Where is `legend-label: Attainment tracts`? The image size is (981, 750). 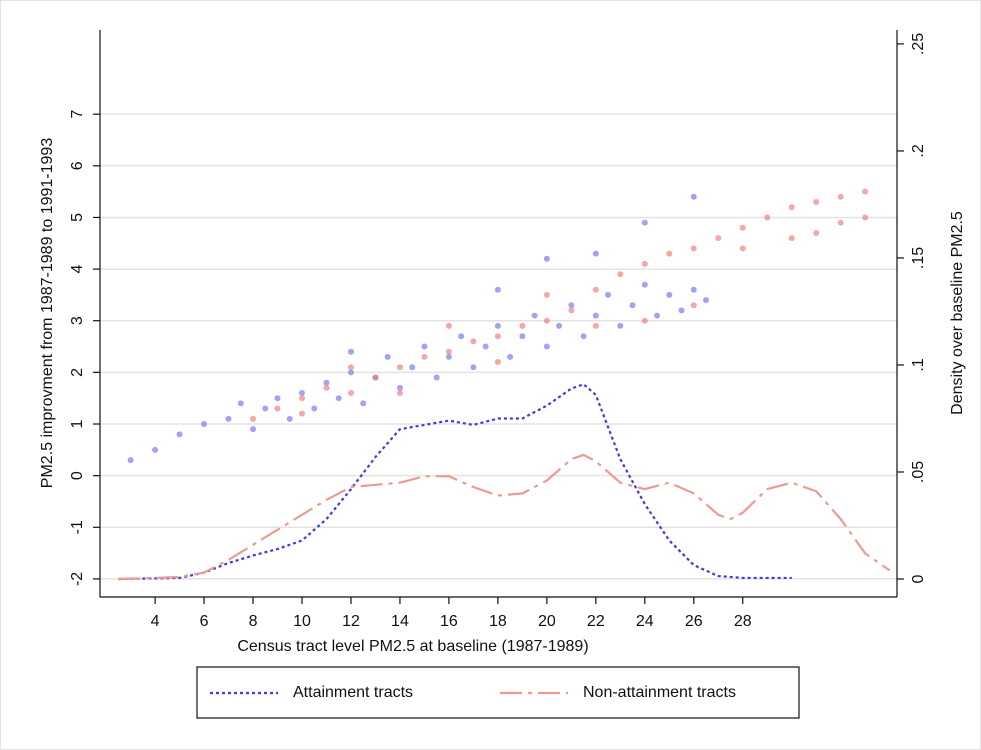
legend-label: Attainment tracts is located at coordinates (353, 692).